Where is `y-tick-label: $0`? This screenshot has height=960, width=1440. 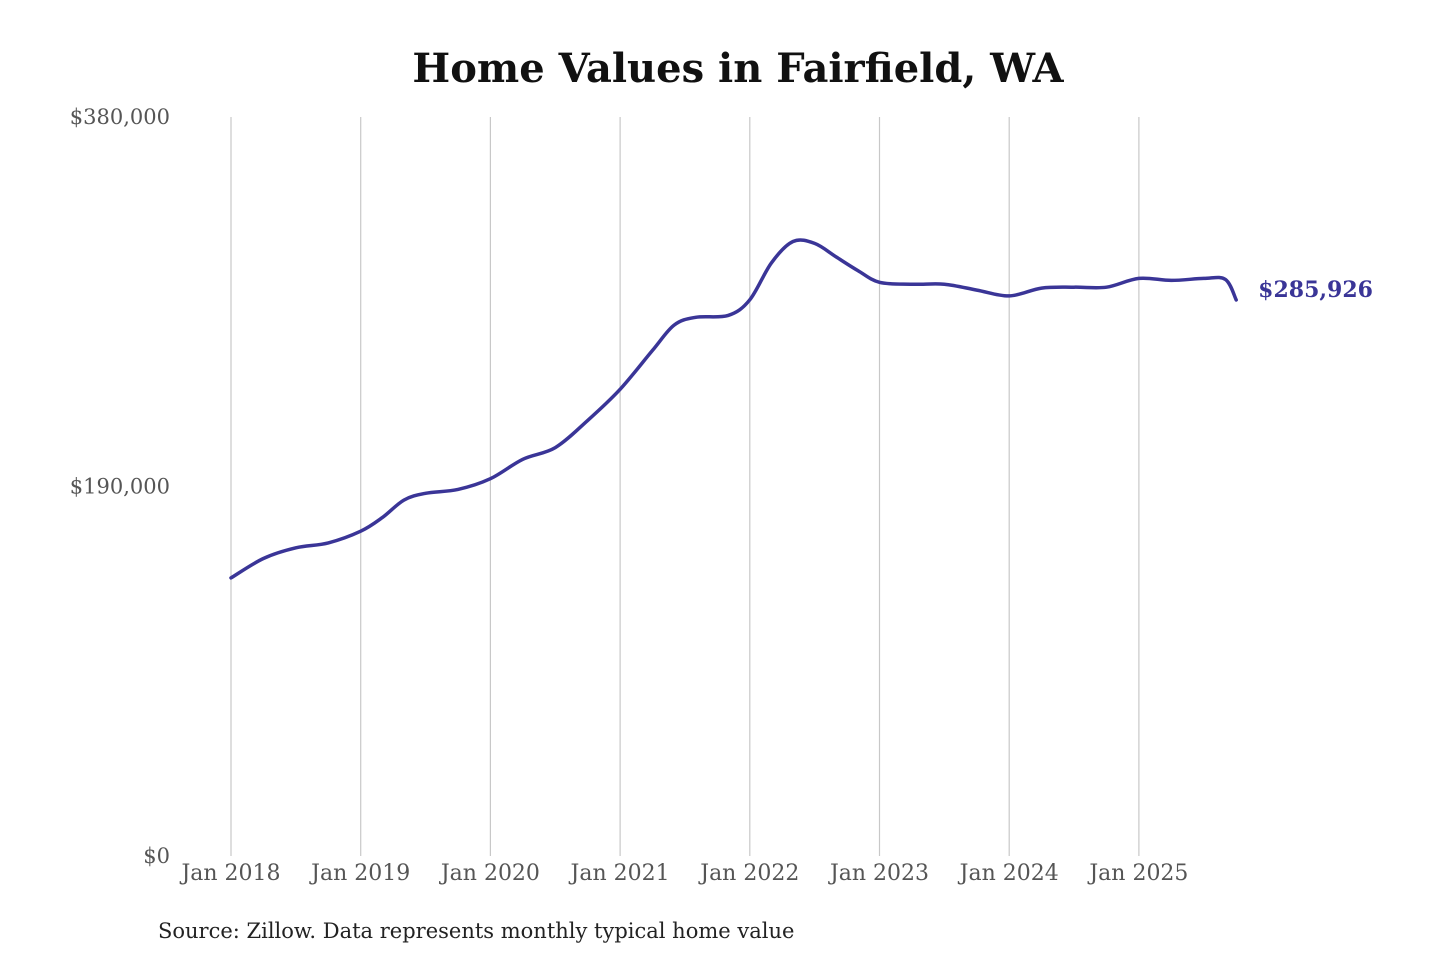
y-tick-label: $0 is located at coordinates (156, 856).